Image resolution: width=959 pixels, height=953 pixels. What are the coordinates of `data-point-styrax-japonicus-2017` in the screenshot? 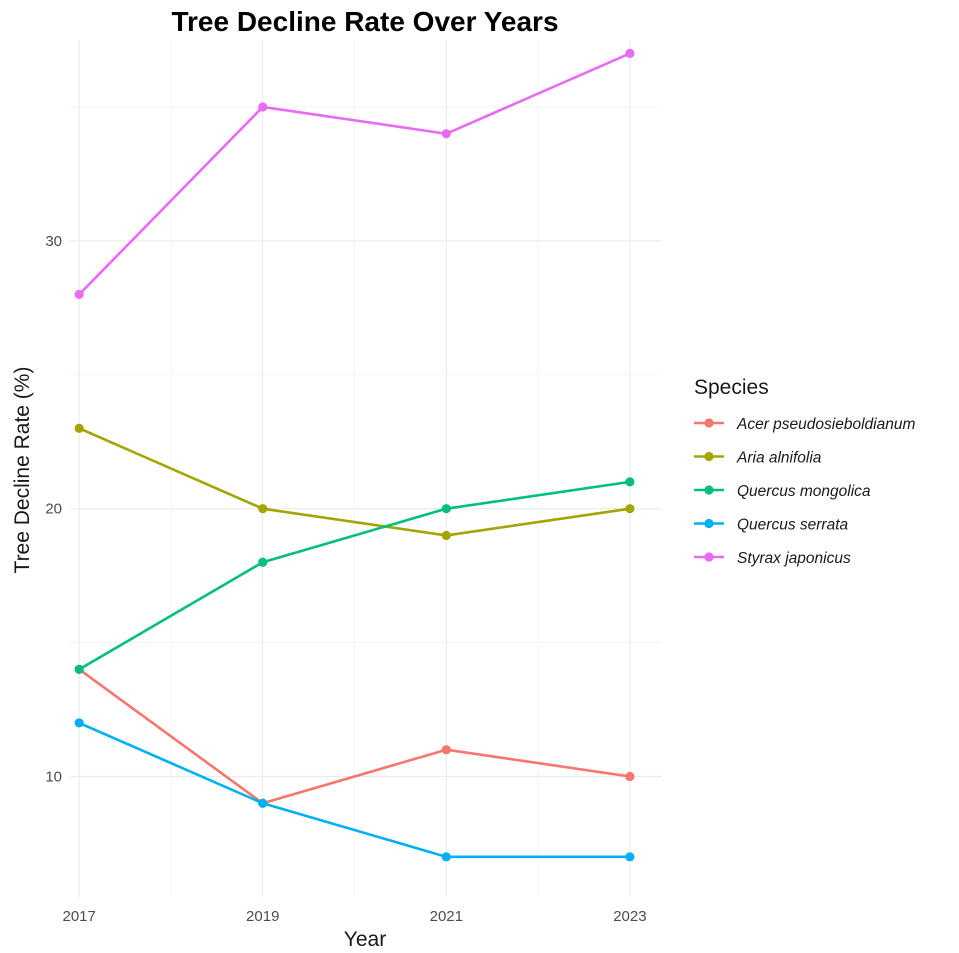 It's located at (79, 294).